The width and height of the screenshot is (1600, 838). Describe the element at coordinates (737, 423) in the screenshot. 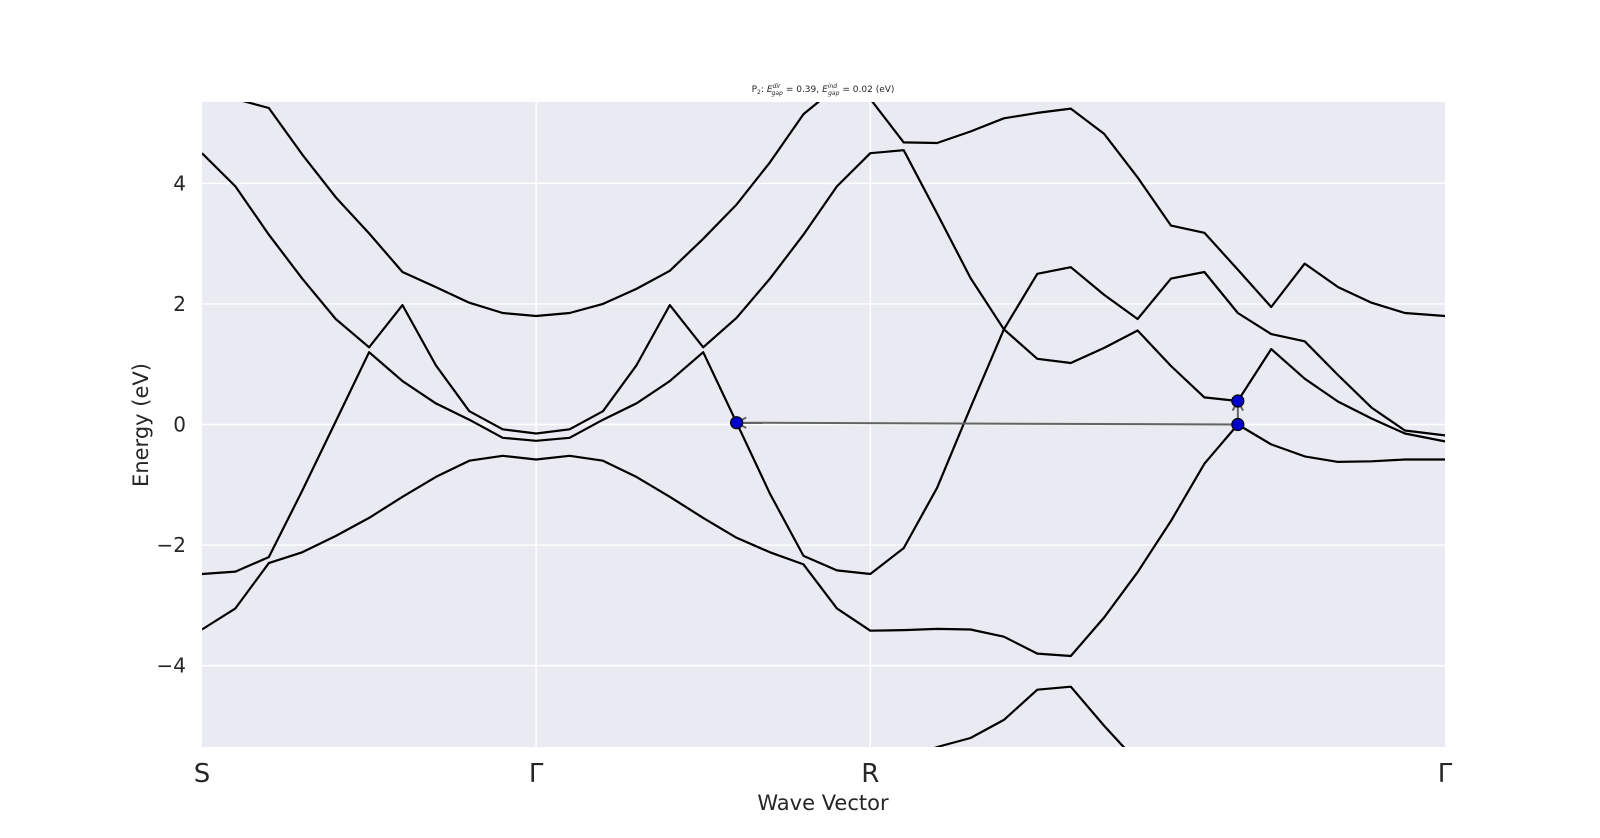

I see `marker-vbm-left` at that location.